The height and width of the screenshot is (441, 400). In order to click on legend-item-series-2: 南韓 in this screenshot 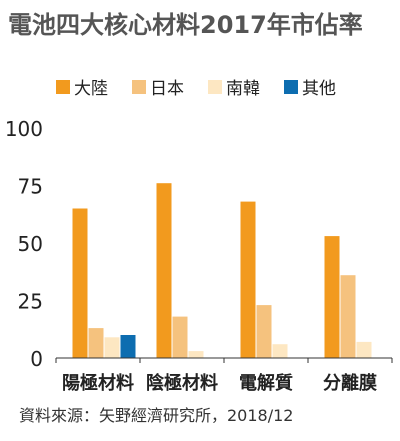, I will do `click(234, 86)`.